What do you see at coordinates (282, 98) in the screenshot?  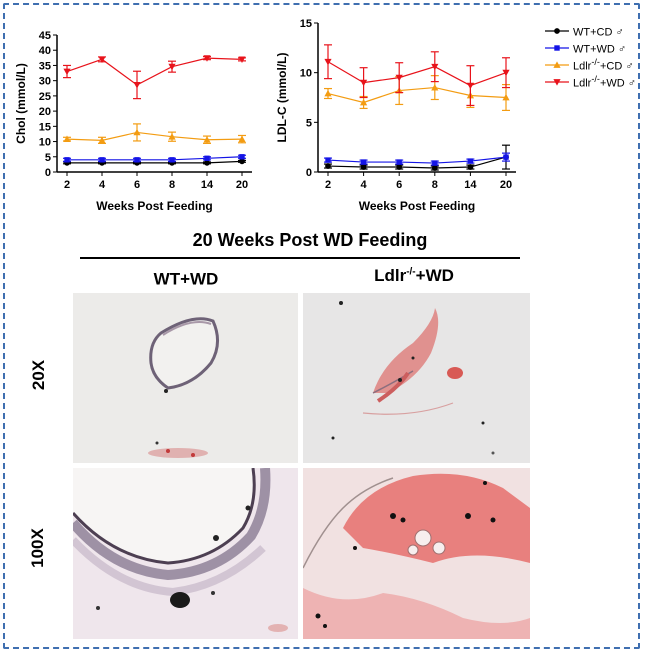 I see `y-axis-label: LDL-C (mmol/L)` at bounding box center [282, 98].